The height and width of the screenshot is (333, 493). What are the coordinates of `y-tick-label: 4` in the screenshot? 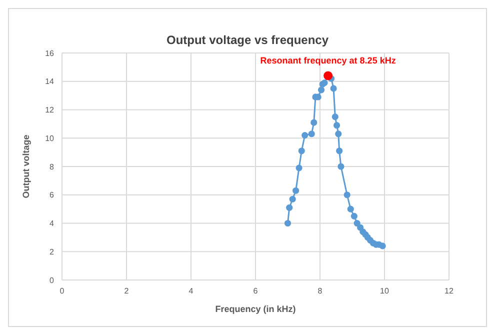 It's located at (52, 223).